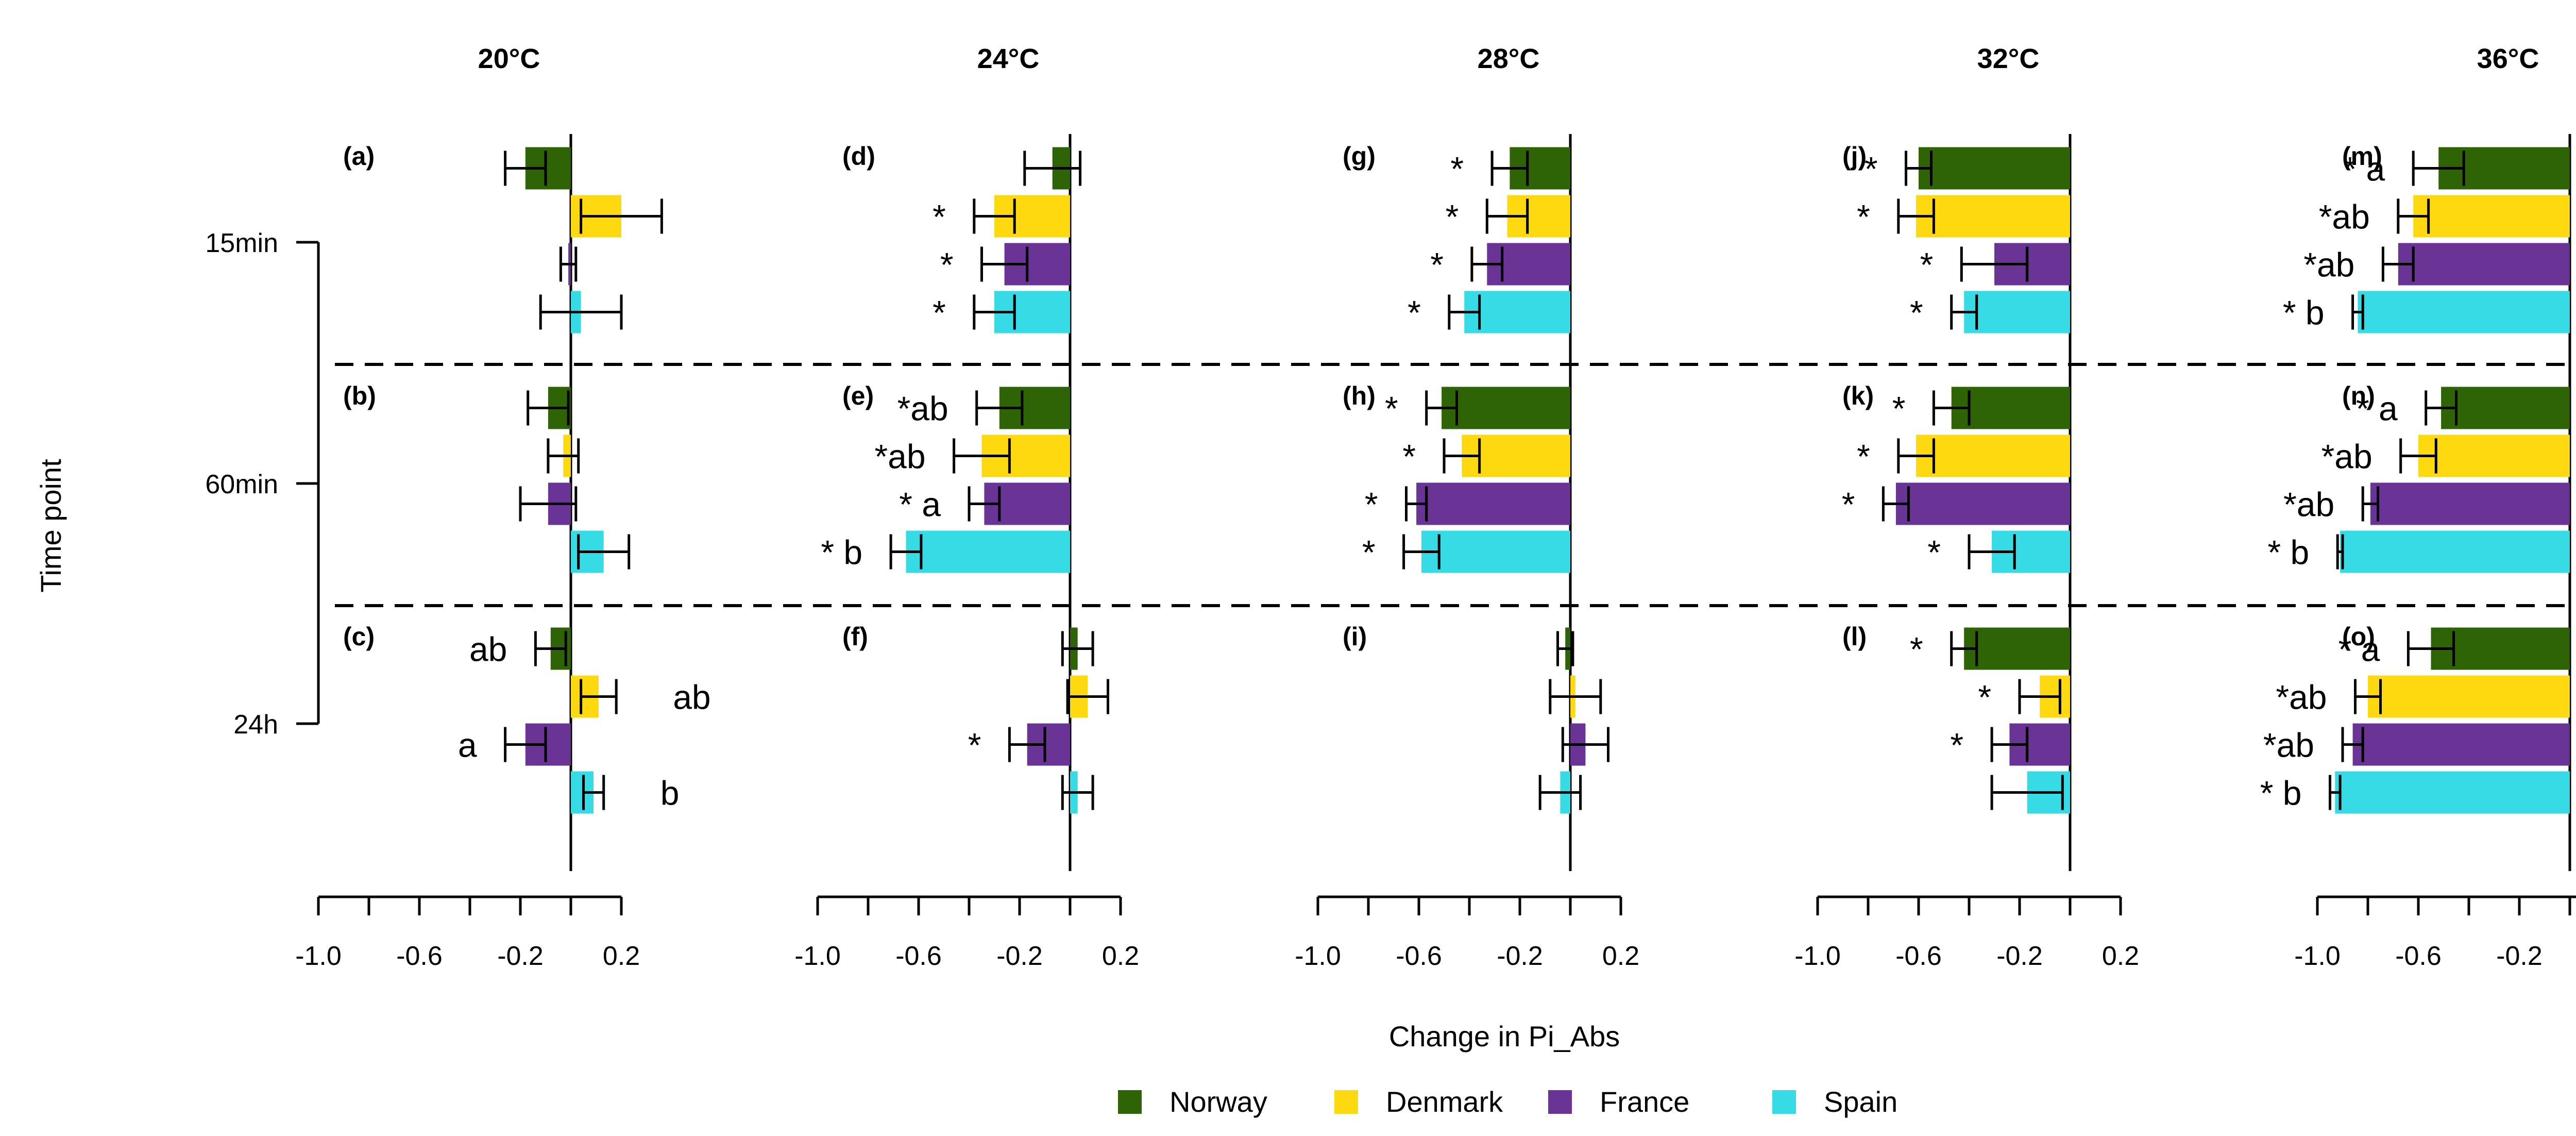  What do you see at coordinates (467, 745) in the screenshot?
I see `significance-annotation: a` at bounding box center [467, 745].